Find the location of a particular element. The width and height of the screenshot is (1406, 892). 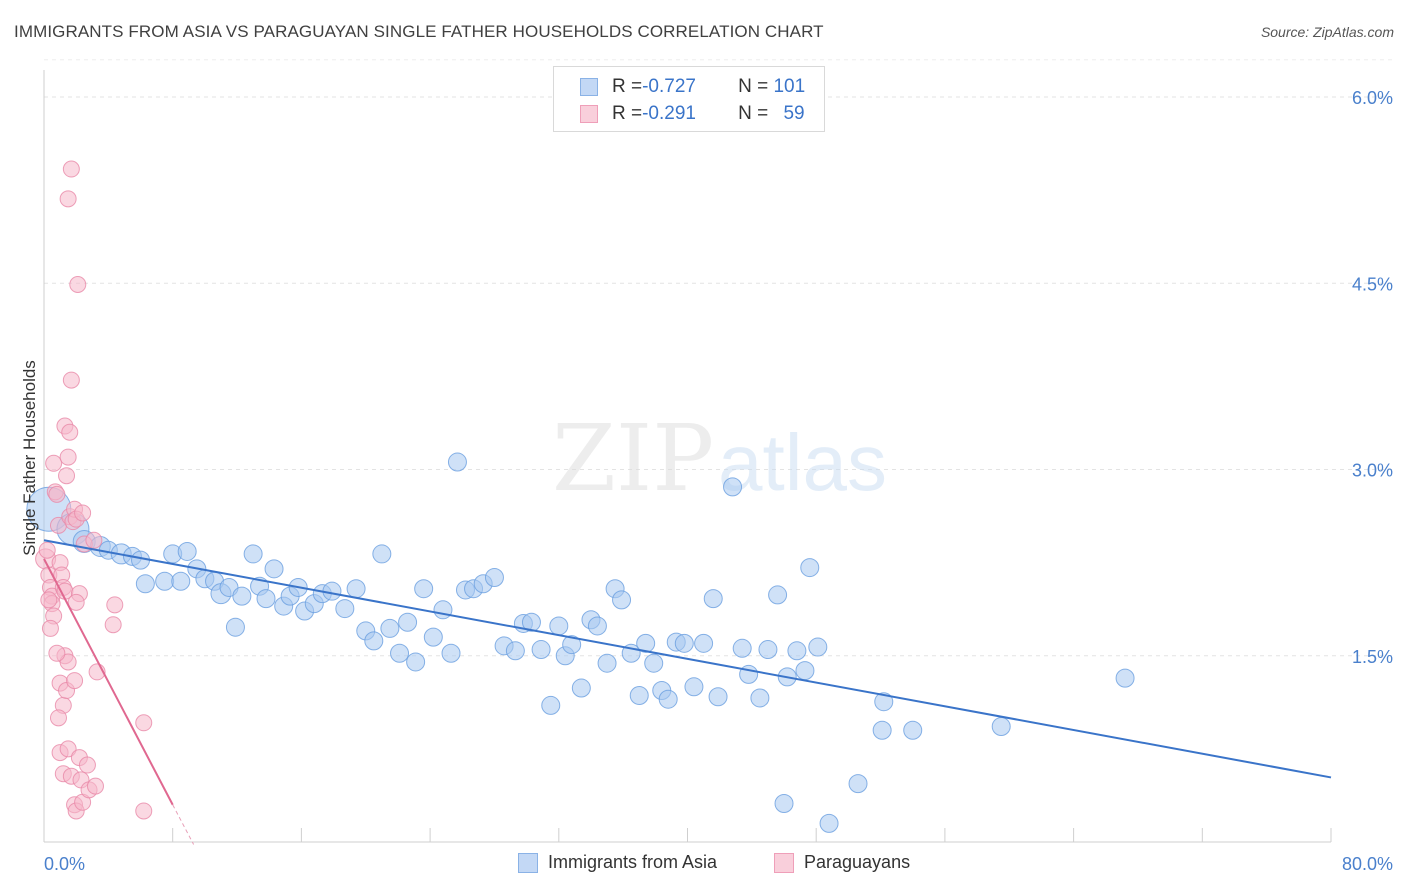

n-value: 59 is located at coordinates (794, 113).